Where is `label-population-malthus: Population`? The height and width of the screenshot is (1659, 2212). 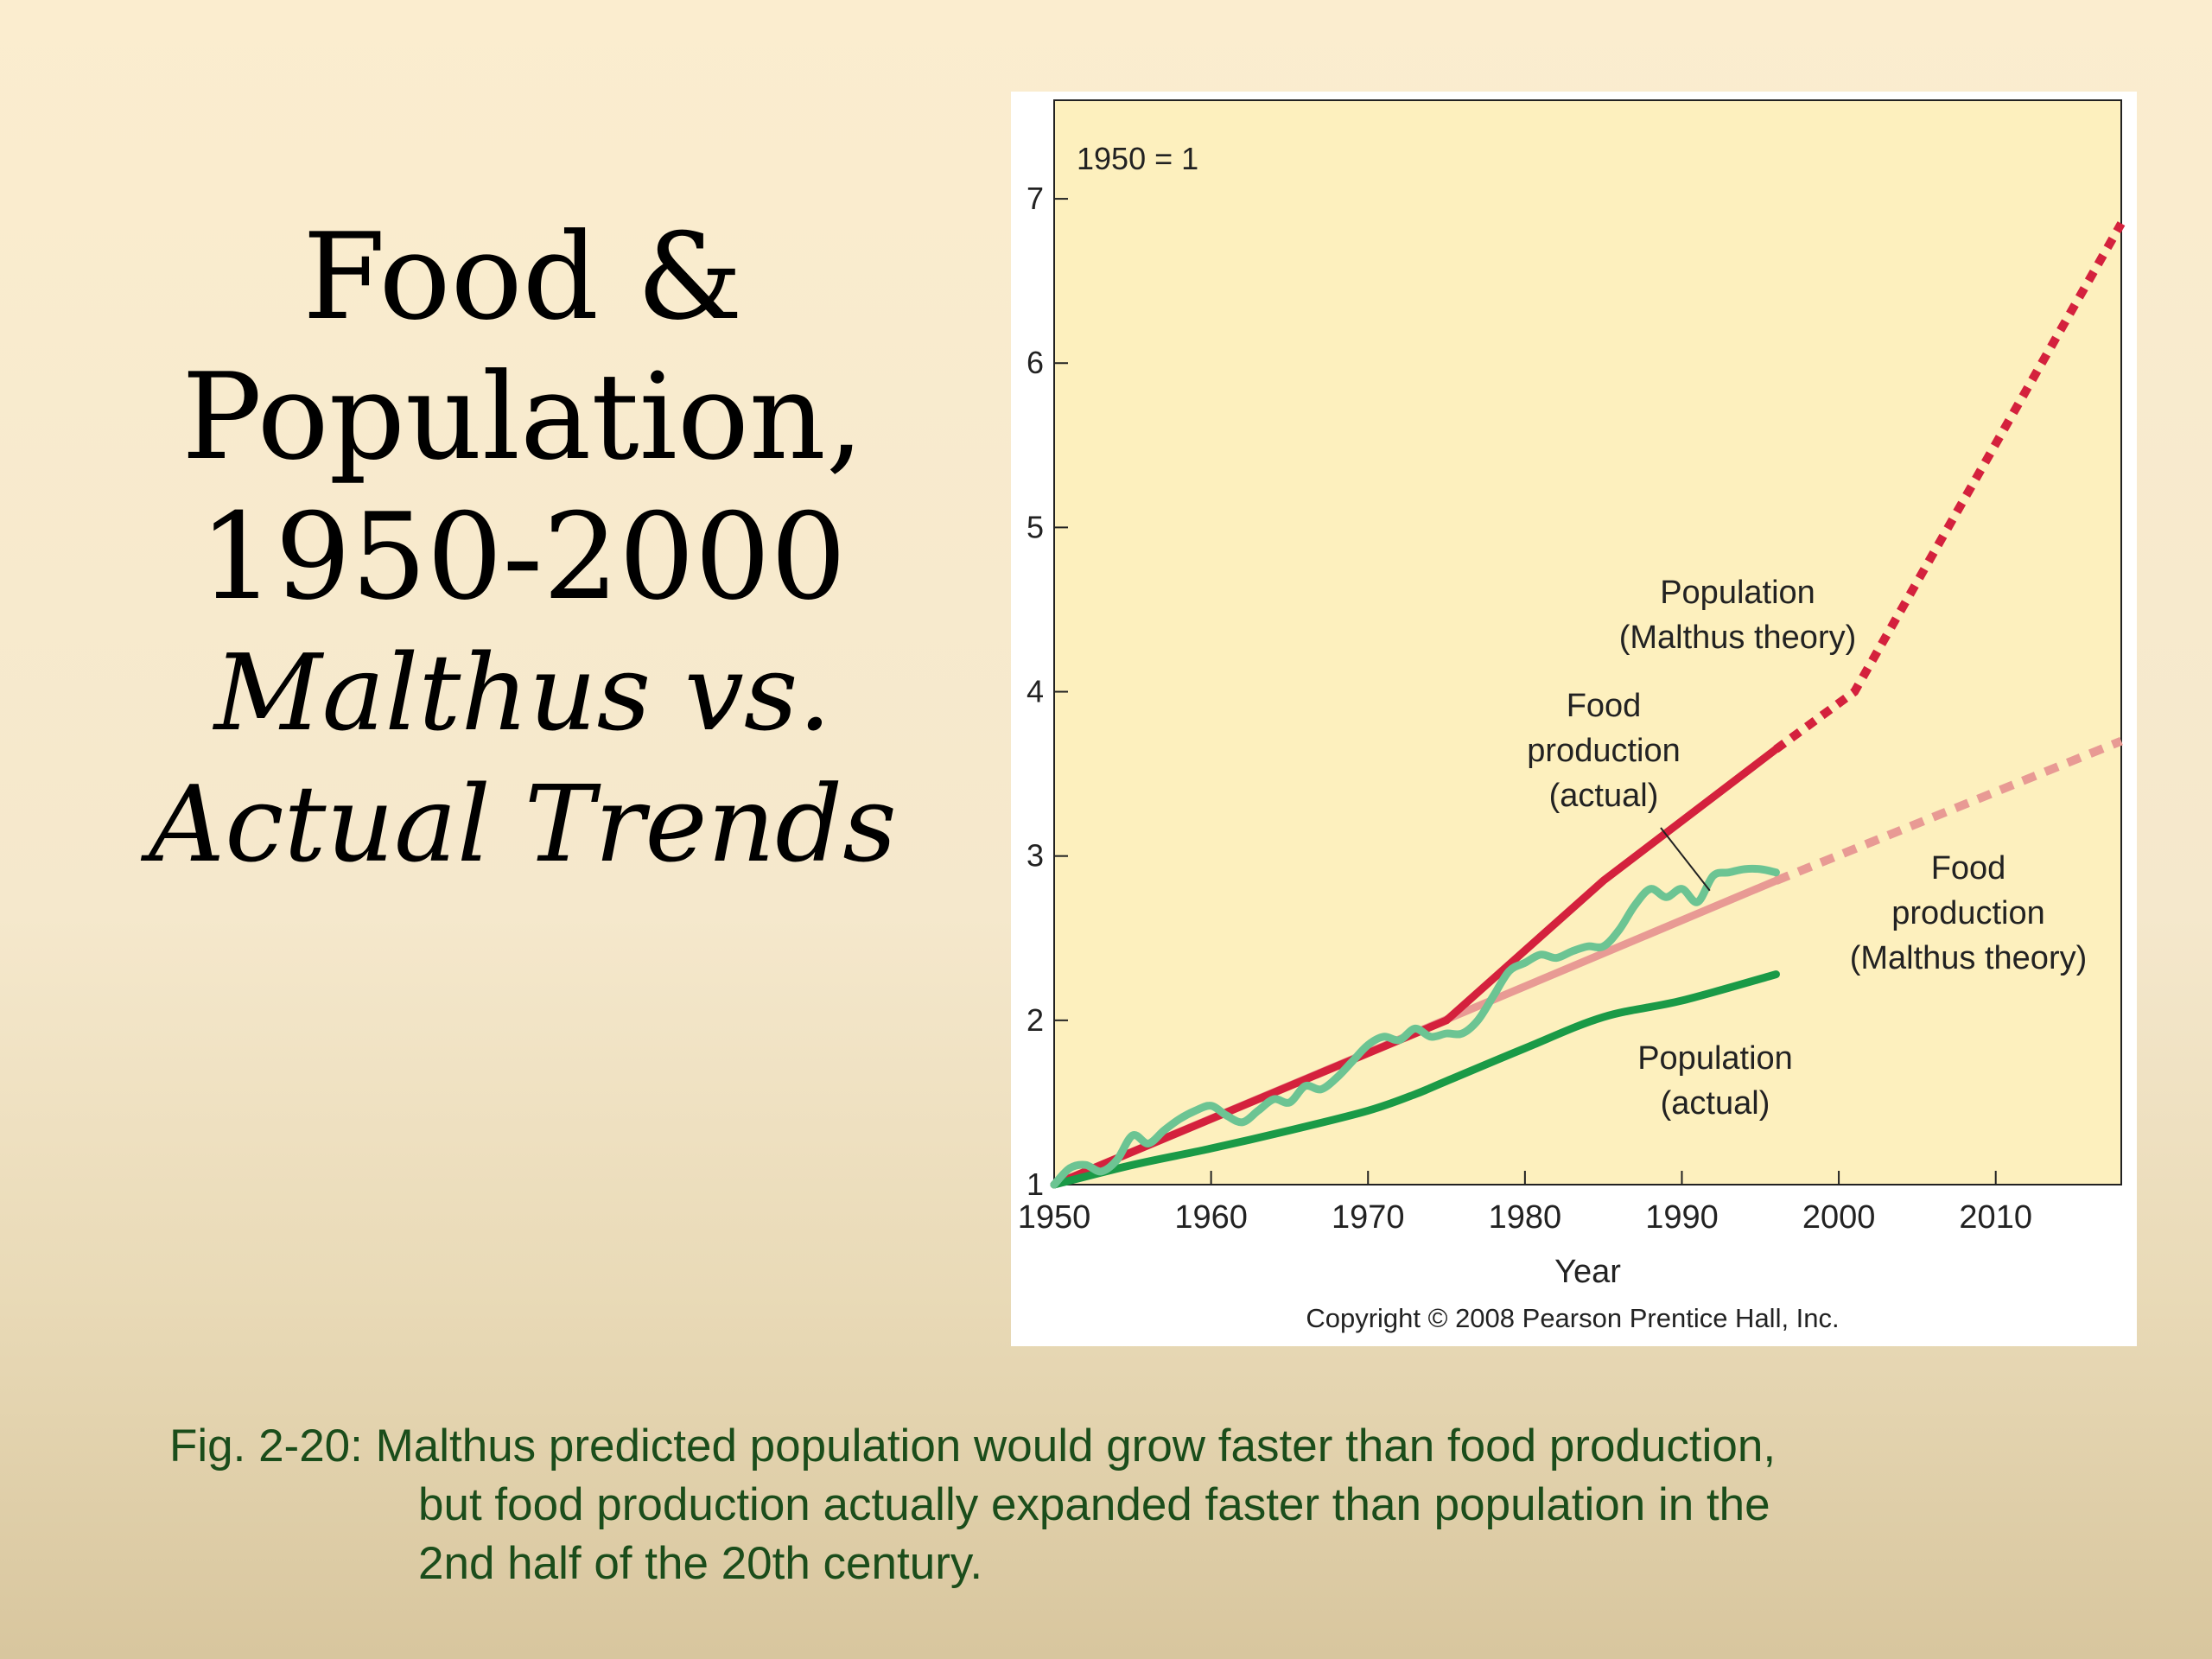
label-population-malthus: Population is located at coordinates (1737, 593).